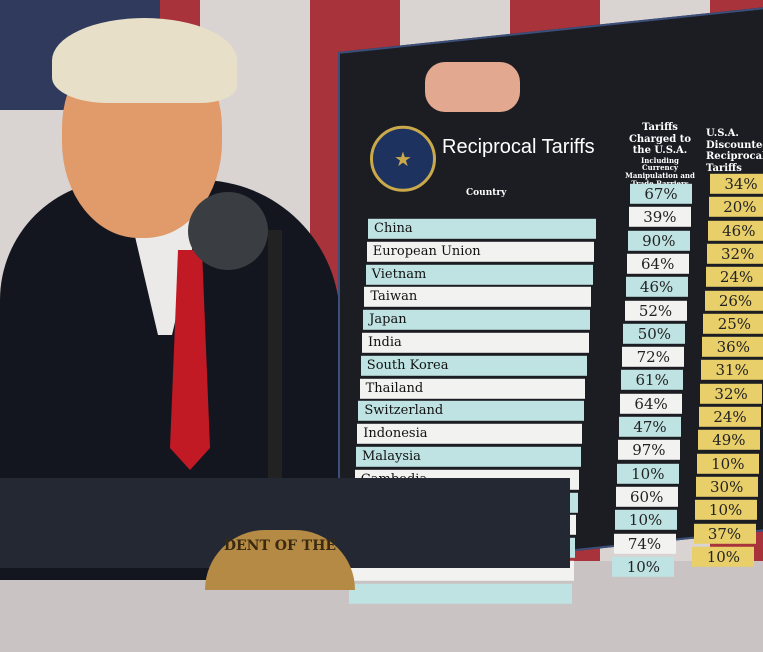  Describe the element at coordinates (460, 594) in the screenshot. I see `country-row` at that location.